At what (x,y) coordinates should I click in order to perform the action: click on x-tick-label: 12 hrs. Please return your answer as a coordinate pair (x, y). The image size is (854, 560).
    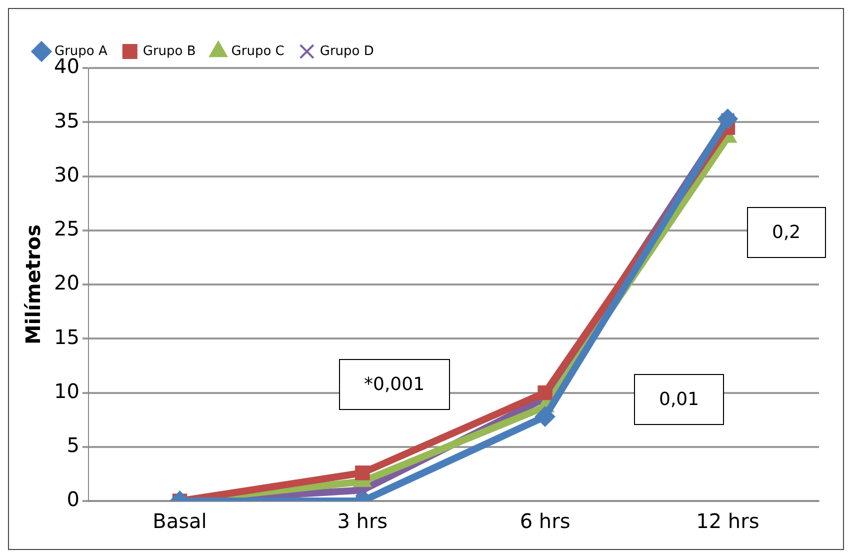
    Looking at the image, I should click on (728, 521).